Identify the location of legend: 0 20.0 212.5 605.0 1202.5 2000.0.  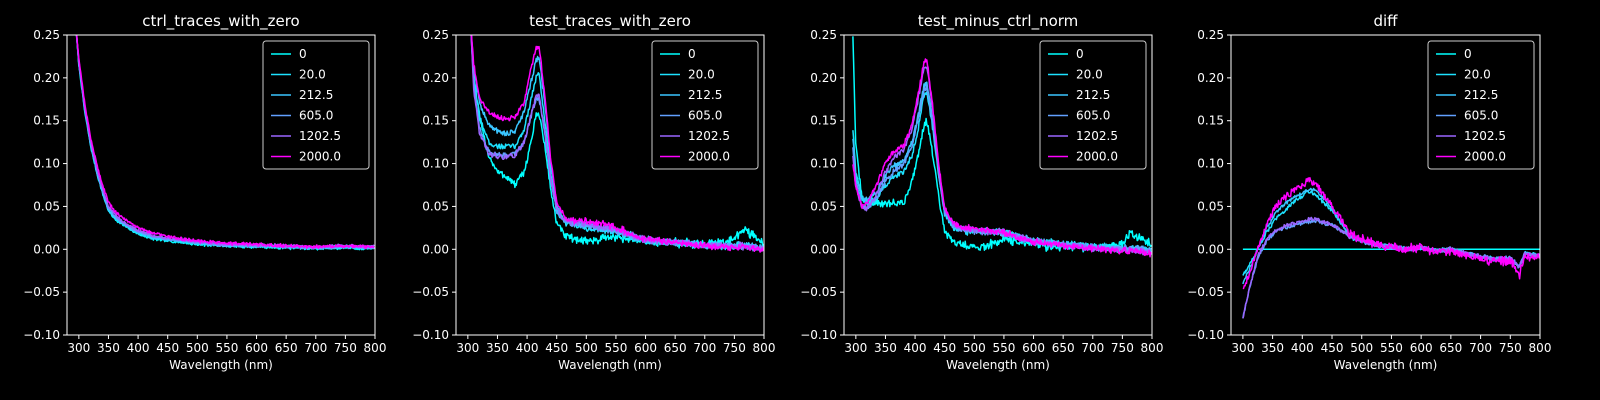
(316, 105).